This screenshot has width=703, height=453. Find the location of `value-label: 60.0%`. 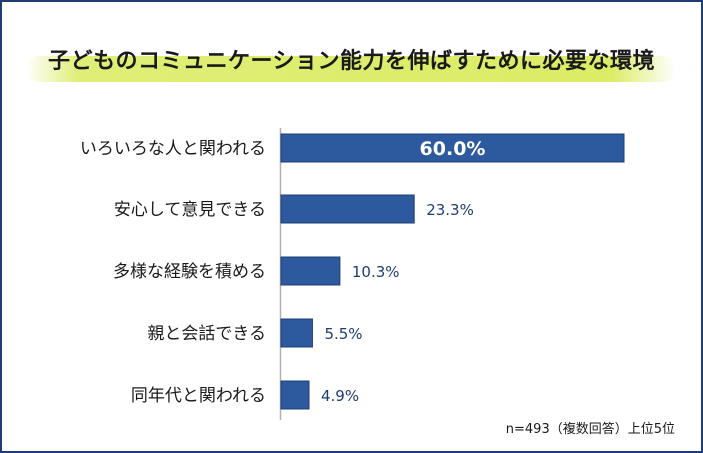

value-label: 60.0% is located at coordinates (453, 149).